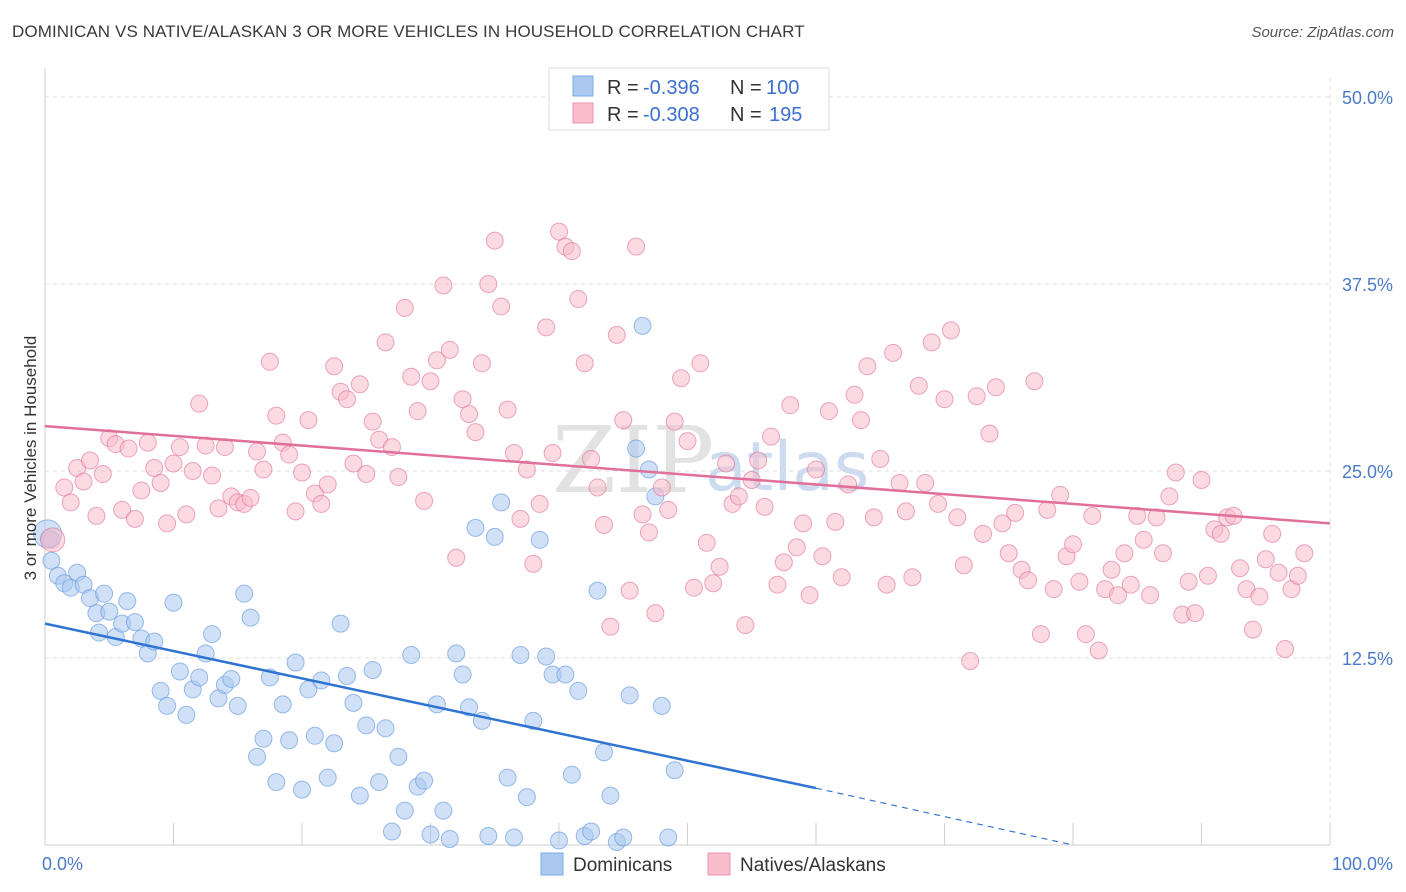  I want to click on legend-swatch-natives, so click(583, 113).